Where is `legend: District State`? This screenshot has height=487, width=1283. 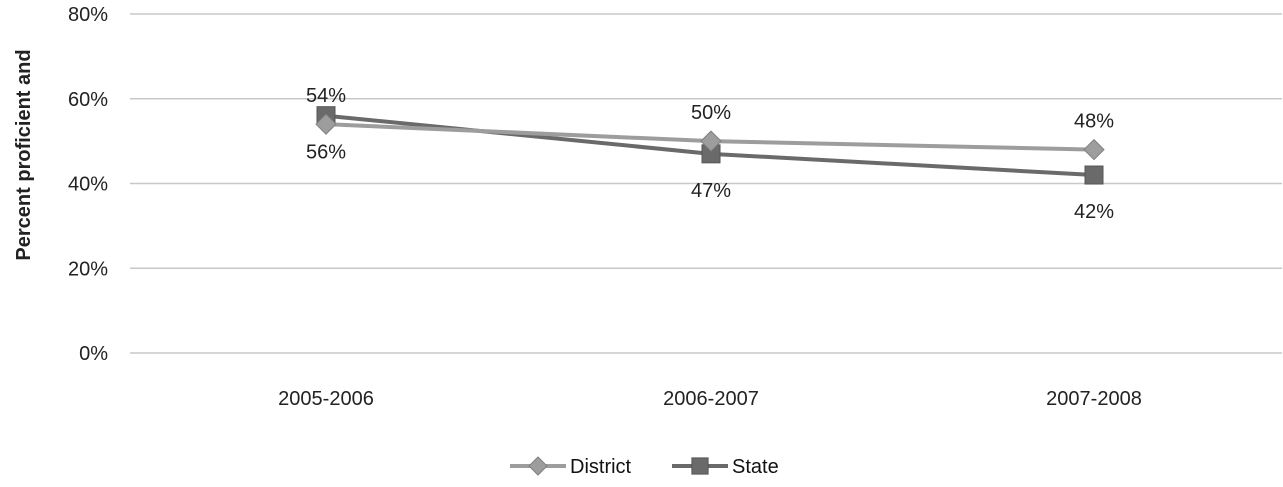
legend: District State is located at coordinates (644, 467).